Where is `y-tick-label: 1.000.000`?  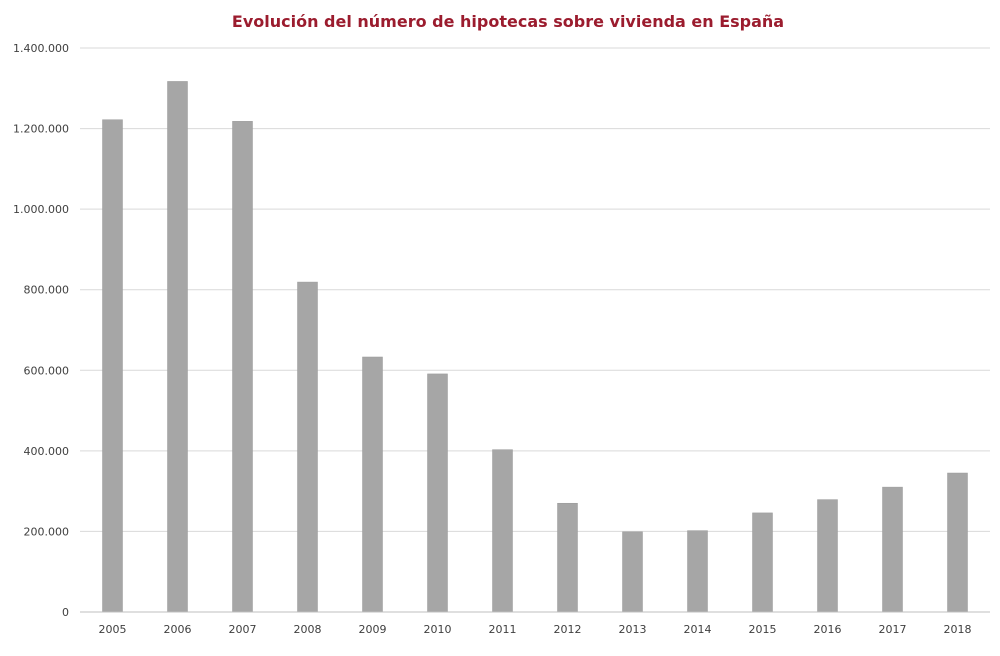
y-tick-label: 1.000.000 is located at coordinates (41, 209).